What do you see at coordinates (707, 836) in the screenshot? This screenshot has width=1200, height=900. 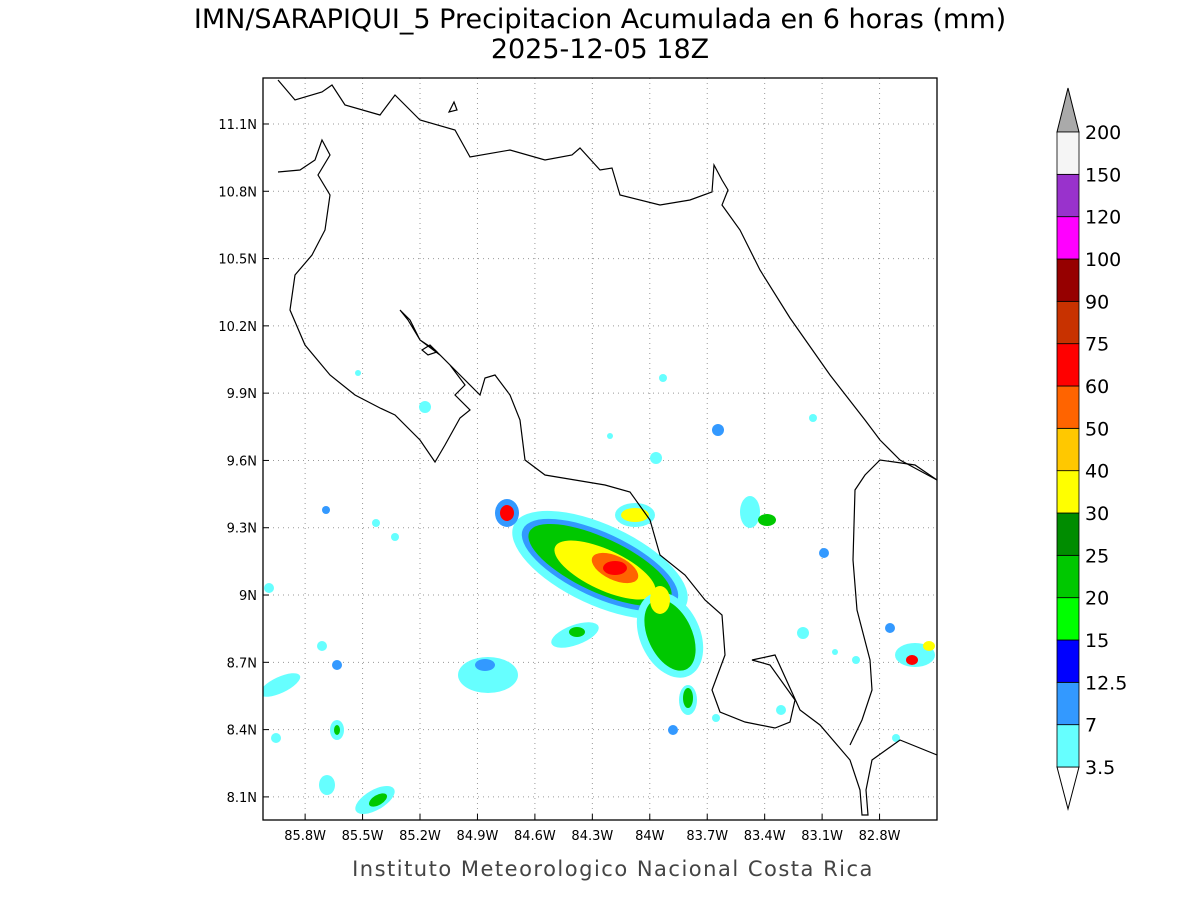 I see `x-tick-label: 83.7W` at bounding box center [707, 836].